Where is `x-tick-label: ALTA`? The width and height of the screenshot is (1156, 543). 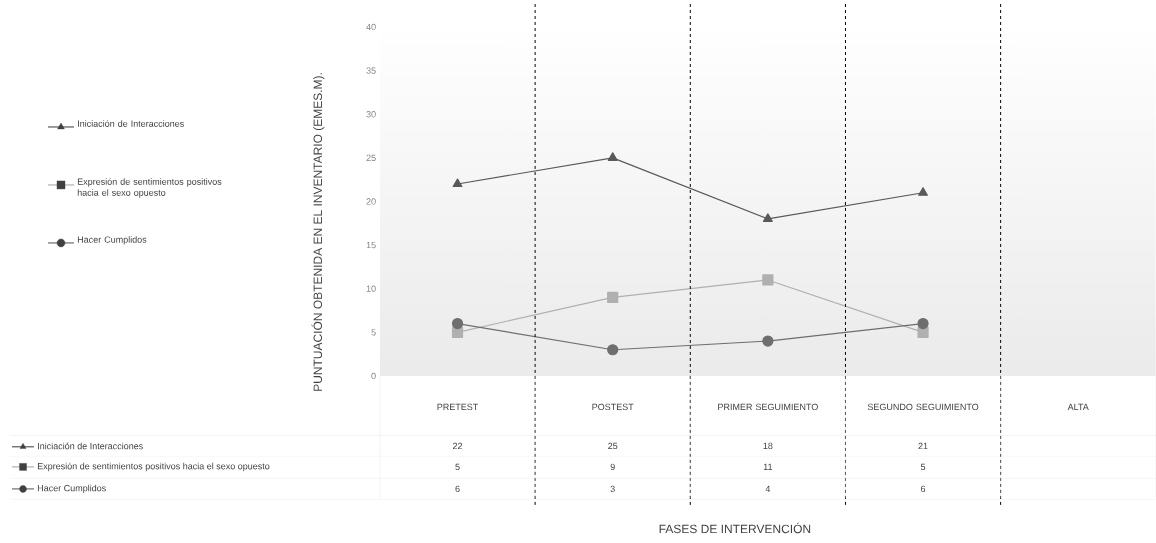
x-tick-label: ALTA is located at coordinates (1078, 407).